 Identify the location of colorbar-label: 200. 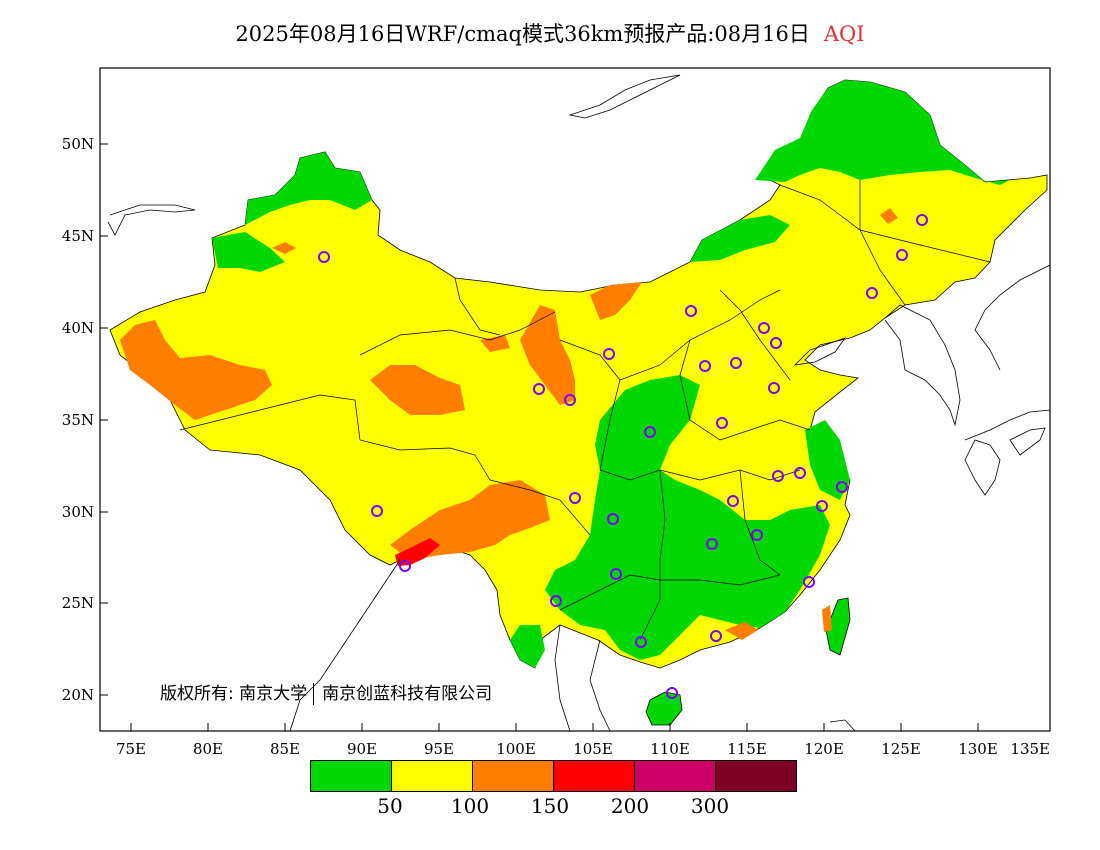
(630, 806).